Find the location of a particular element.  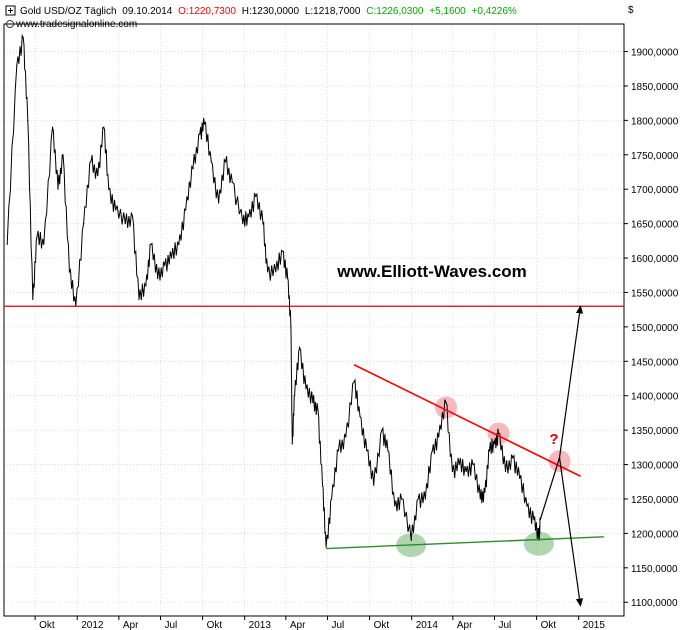

quote-low: L:1218,7000 is located at coordinates (333, 11).